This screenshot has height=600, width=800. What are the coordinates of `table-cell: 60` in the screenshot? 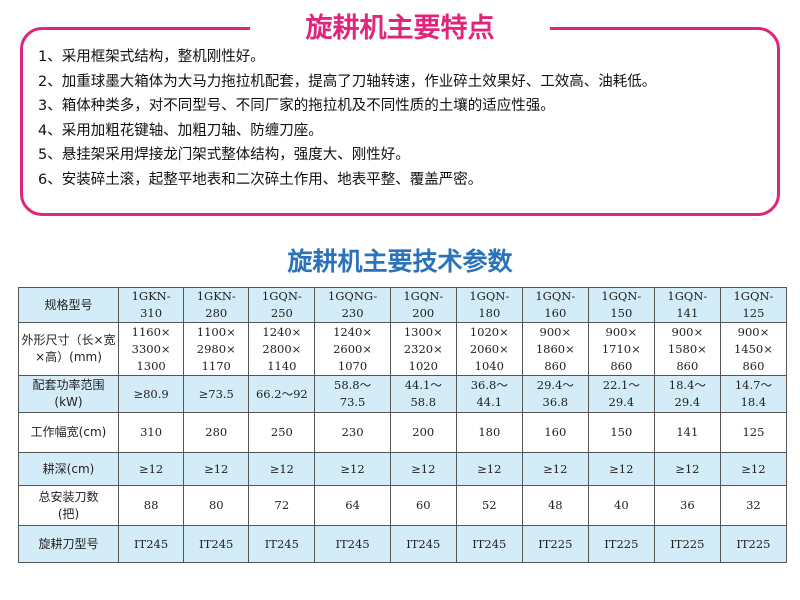 It's located at (423, 505).